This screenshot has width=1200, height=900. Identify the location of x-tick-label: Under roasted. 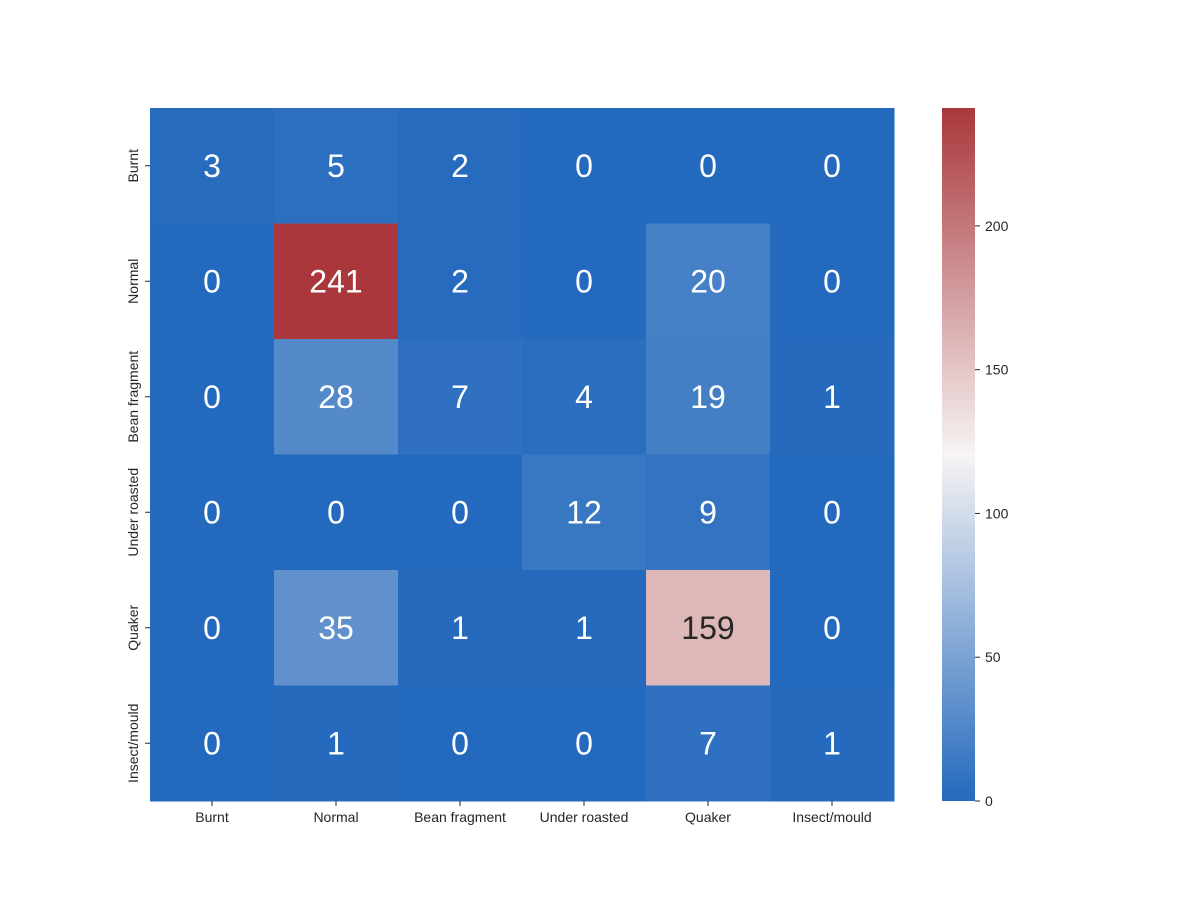
(584, 817).